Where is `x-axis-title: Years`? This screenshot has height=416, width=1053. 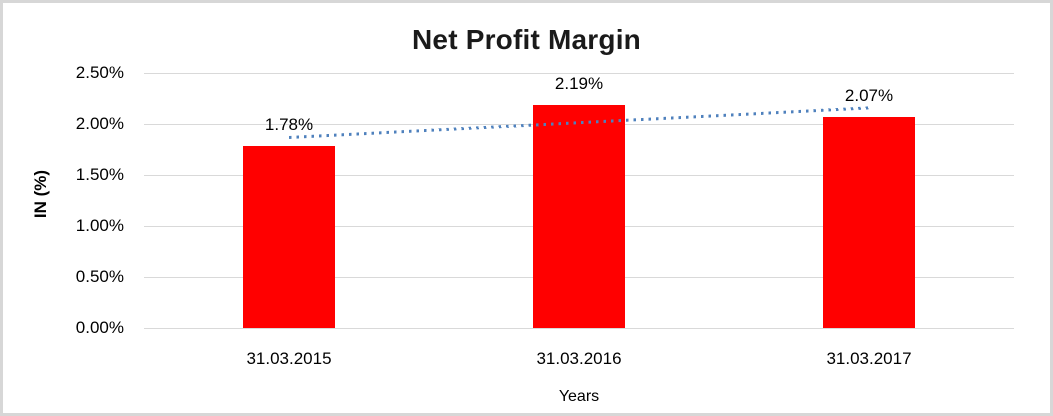 x-axis-title: Years is located at coordinates (579, 396).